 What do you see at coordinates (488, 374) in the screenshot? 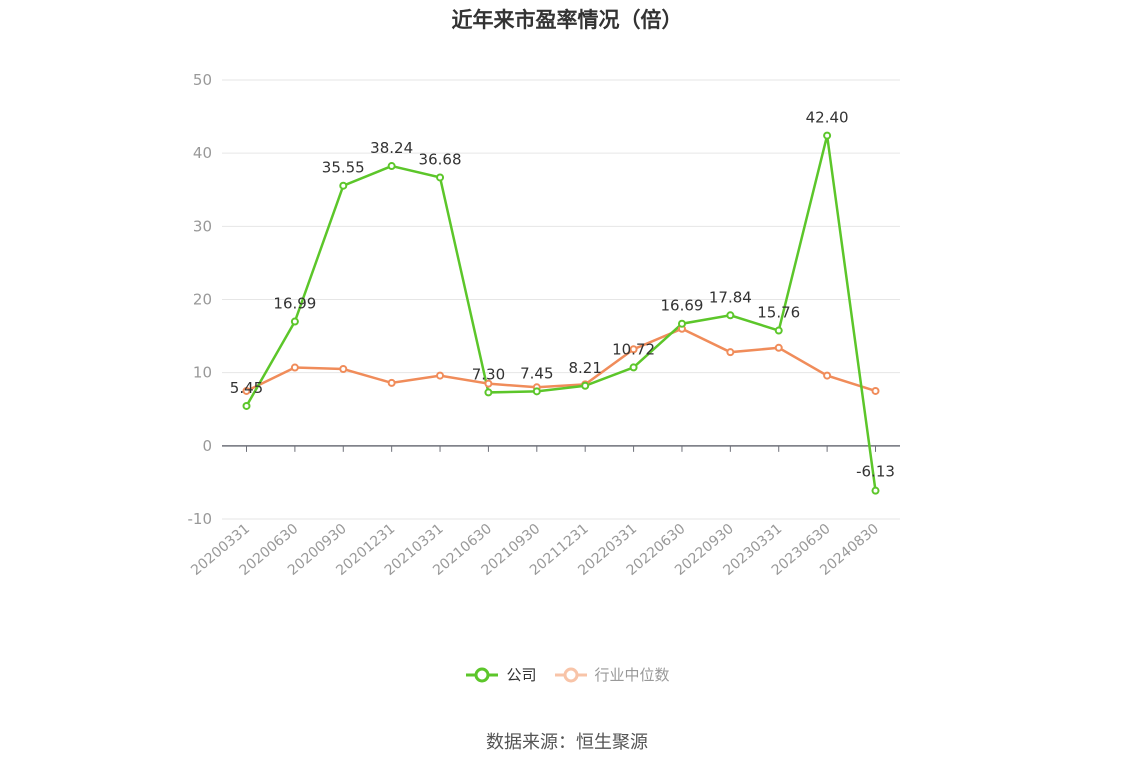
I see `data-label: 7.30` at bounding box center [488, 374].